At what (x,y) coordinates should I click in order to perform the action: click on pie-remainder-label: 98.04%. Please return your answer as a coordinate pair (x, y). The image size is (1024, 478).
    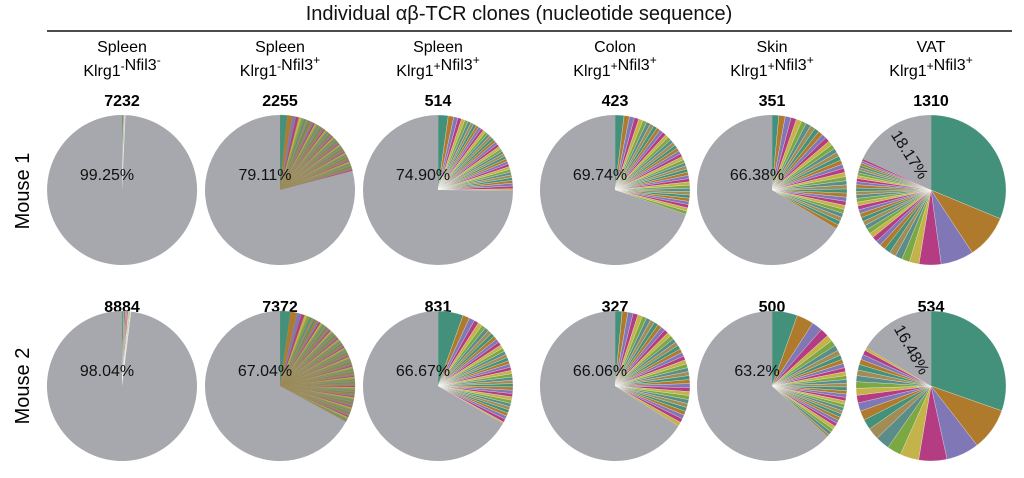
    Looking at the image, I should click on (107, 371).